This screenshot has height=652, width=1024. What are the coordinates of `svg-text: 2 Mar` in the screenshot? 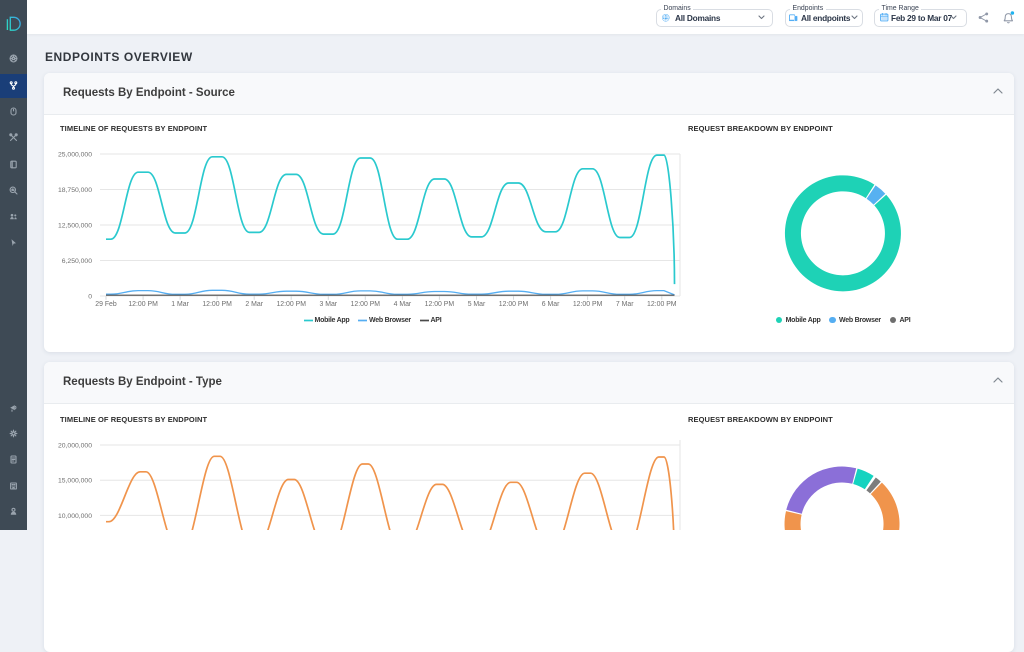 It's located at (254, 304).